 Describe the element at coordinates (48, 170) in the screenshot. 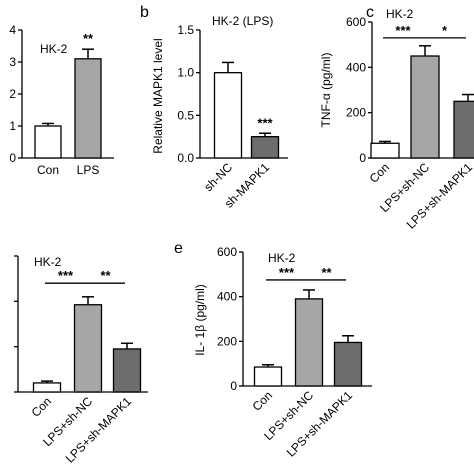

I see `panel-a-category-label-0: Con` at that location.